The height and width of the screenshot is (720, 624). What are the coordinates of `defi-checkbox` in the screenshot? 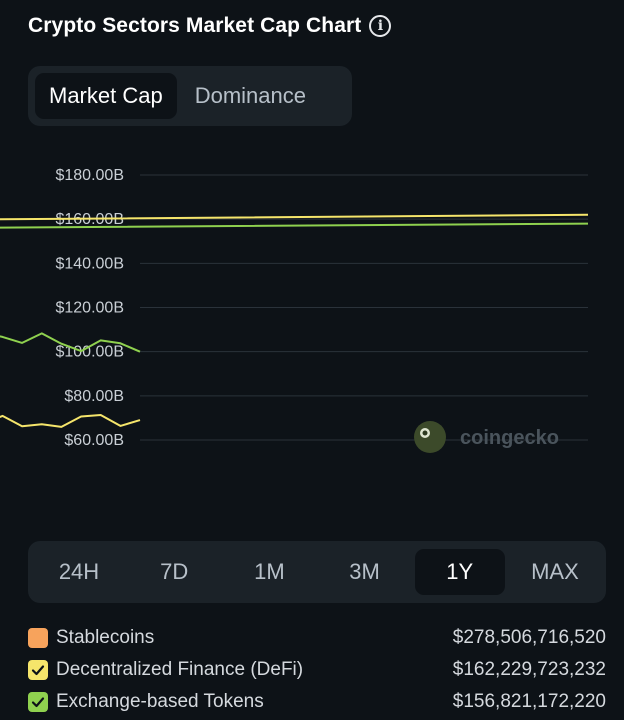 It's located at (38, 670).